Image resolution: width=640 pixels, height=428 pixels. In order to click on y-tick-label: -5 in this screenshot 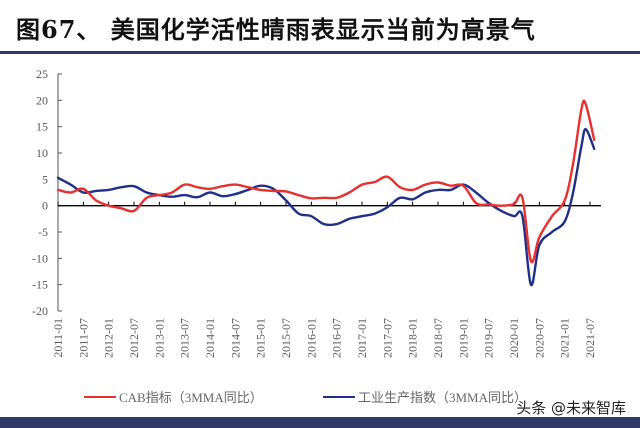, I will do `click(43, 232)`.